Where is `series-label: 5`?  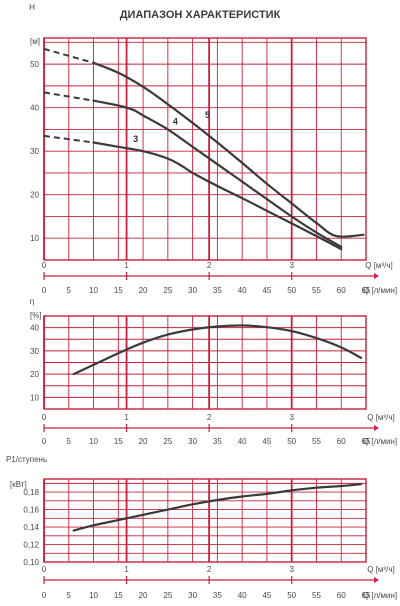
series-label: 5 is located at coordinates (207, 115).